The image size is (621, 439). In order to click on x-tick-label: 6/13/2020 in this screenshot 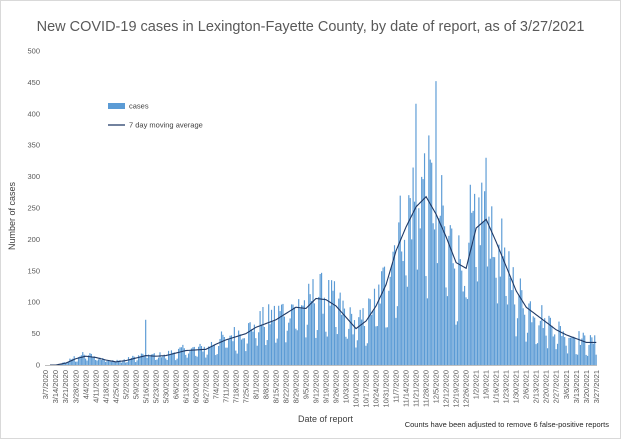, I will do `click(185, 386)`.